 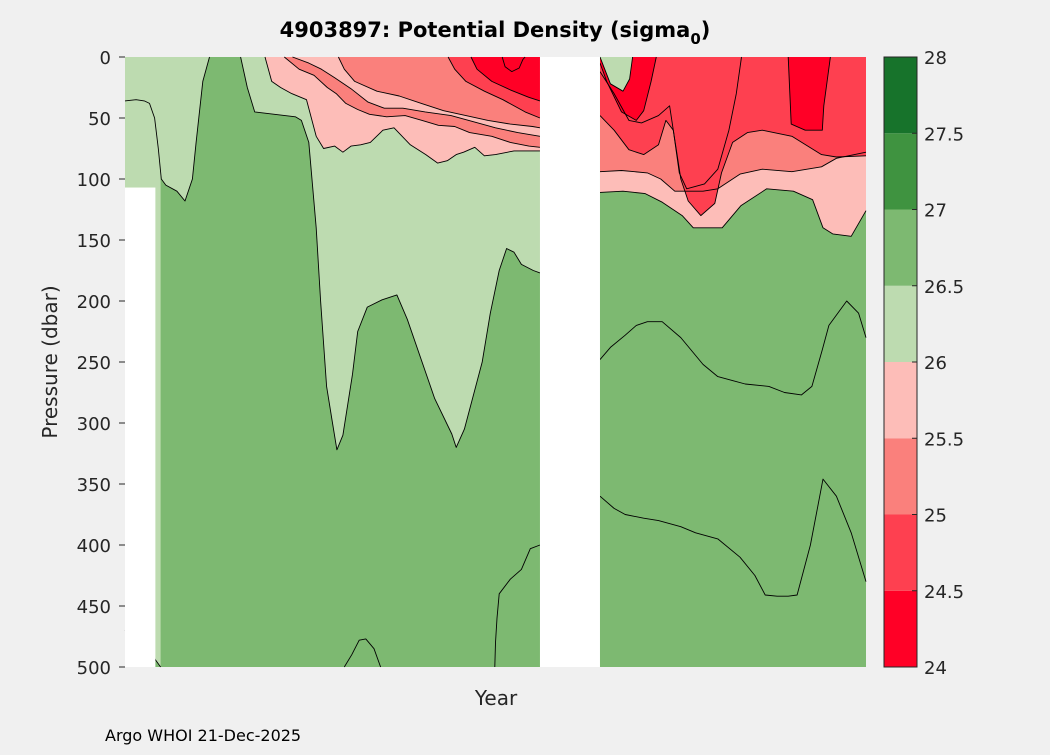 What do you see at coordinates (944, 287) in the screenshot?
I see `colorbar-tick-label-26.5: 26.5` at bounding box center [944, 287].